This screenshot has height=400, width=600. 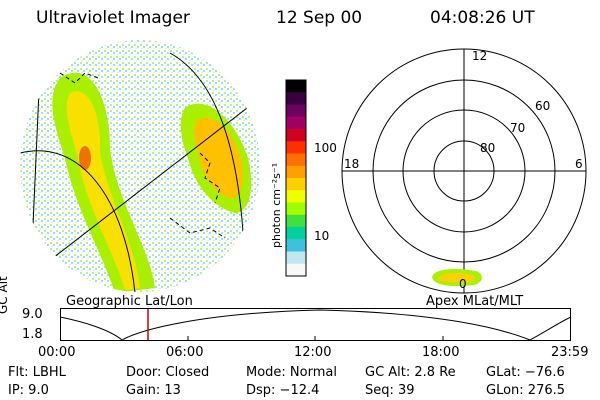 What do you see at coordinates (168, 372) in the screenshot?
I see `footer-door: Door: Closed` at bounding box center [168, 372].